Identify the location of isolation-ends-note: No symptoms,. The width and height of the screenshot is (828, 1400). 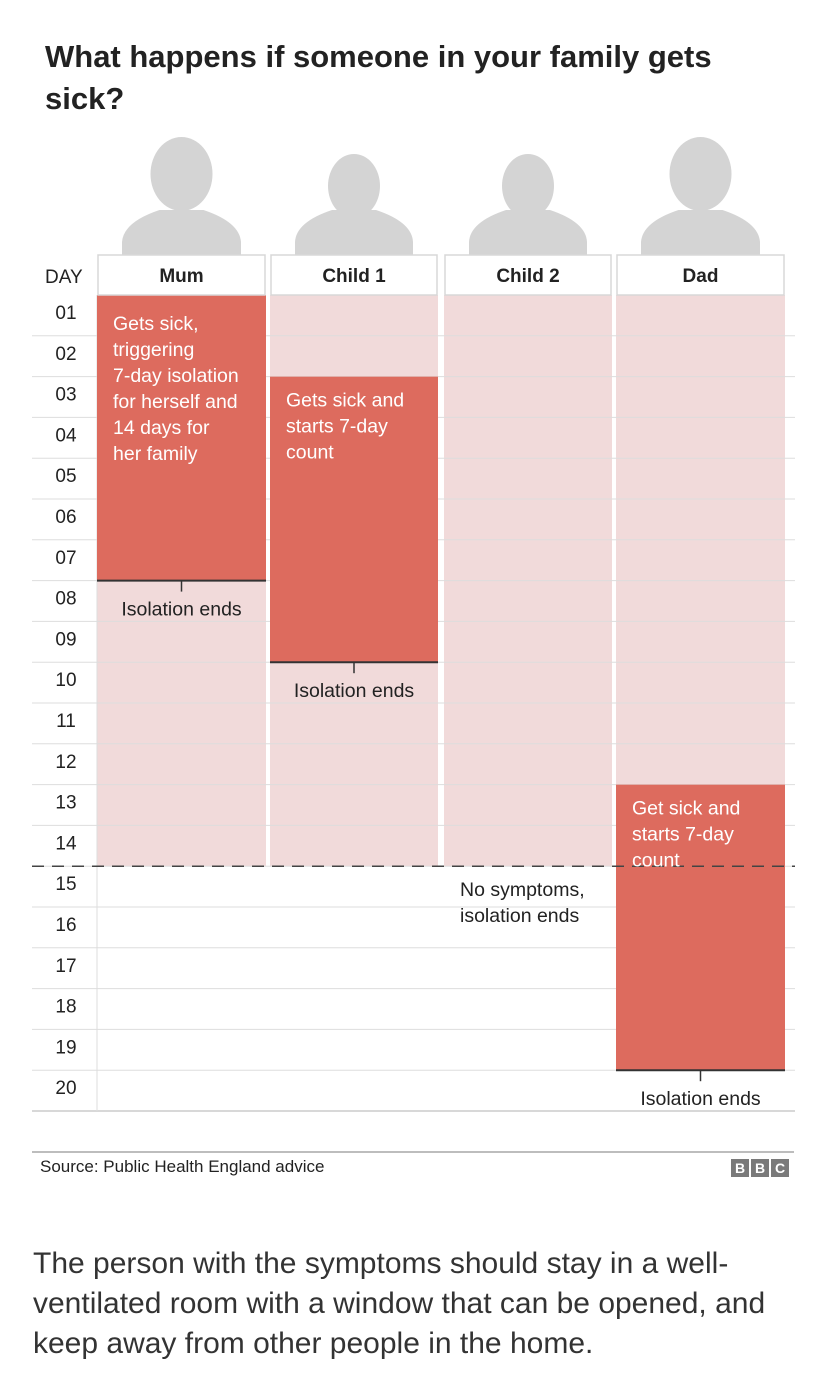
(522, 890).